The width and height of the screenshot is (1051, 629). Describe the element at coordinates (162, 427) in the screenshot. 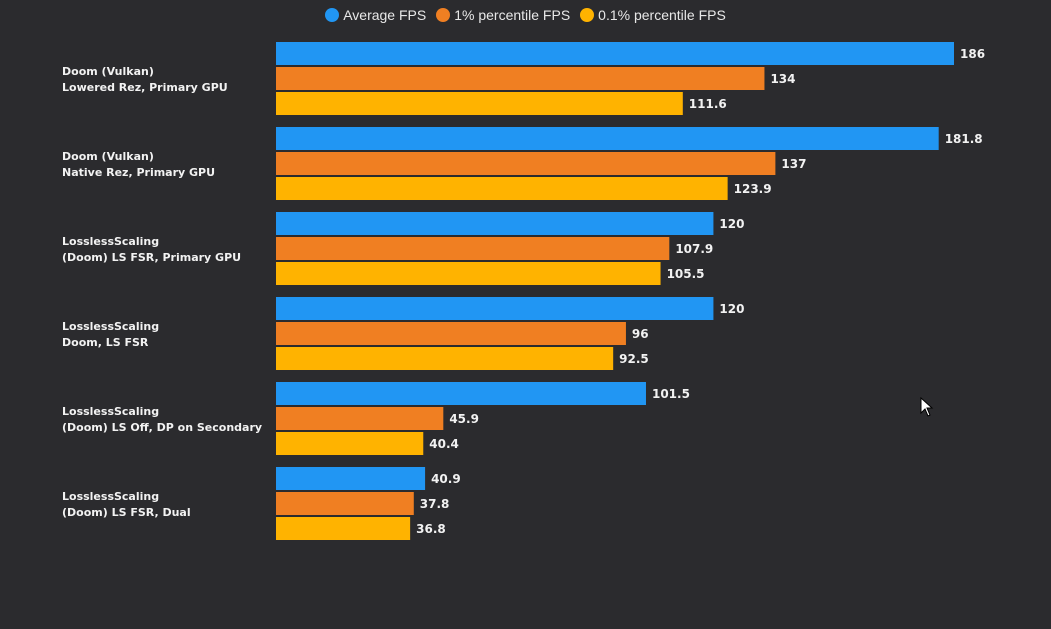

I see `category-label: (Doom) LS Off, DP on Secondary` at that location.